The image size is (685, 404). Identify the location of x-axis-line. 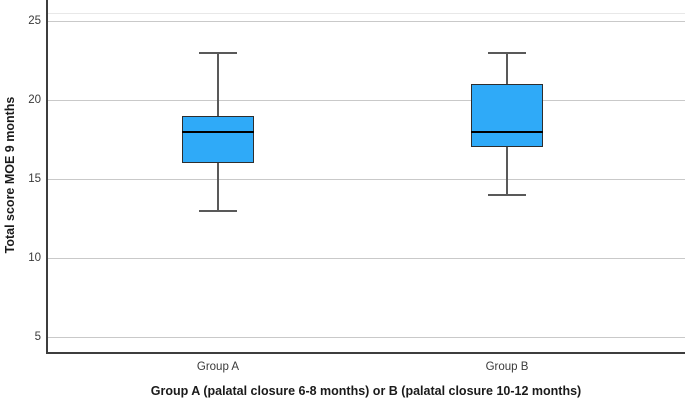
(365, 353).